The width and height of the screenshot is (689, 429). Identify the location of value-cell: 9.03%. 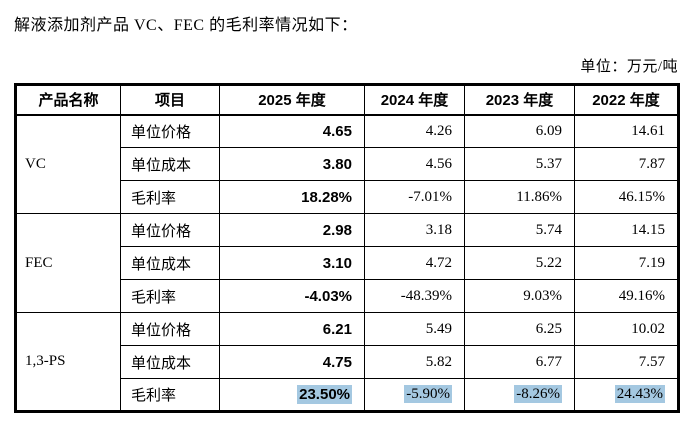
(519, 296).